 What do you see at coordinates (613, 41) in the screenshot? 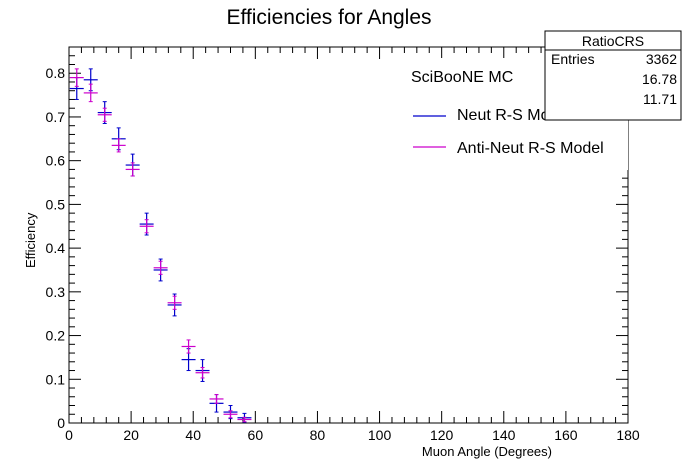
I see `stats-box-title: RatioCRS` at bounding box center [613, 41].